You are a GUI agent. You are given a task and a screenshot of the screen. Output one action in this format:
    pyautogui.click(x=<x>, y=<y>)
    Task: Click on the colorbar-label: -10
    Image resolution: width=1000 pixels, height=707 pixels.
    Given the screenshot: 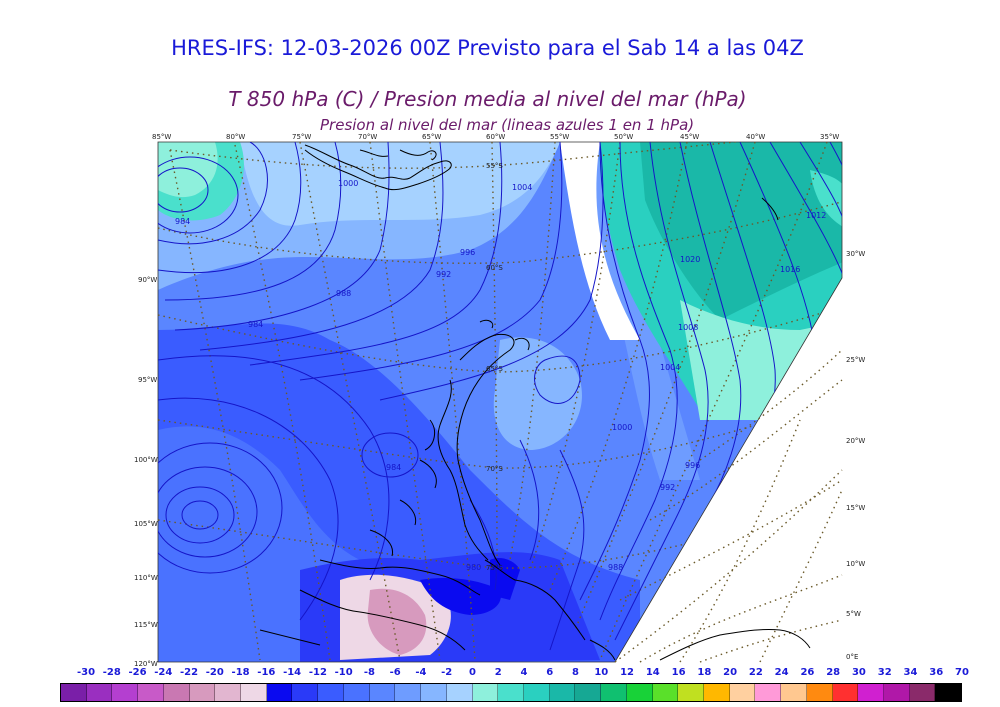 What is the action you would take?
    pyautogui.click(x=343, y=672)
    